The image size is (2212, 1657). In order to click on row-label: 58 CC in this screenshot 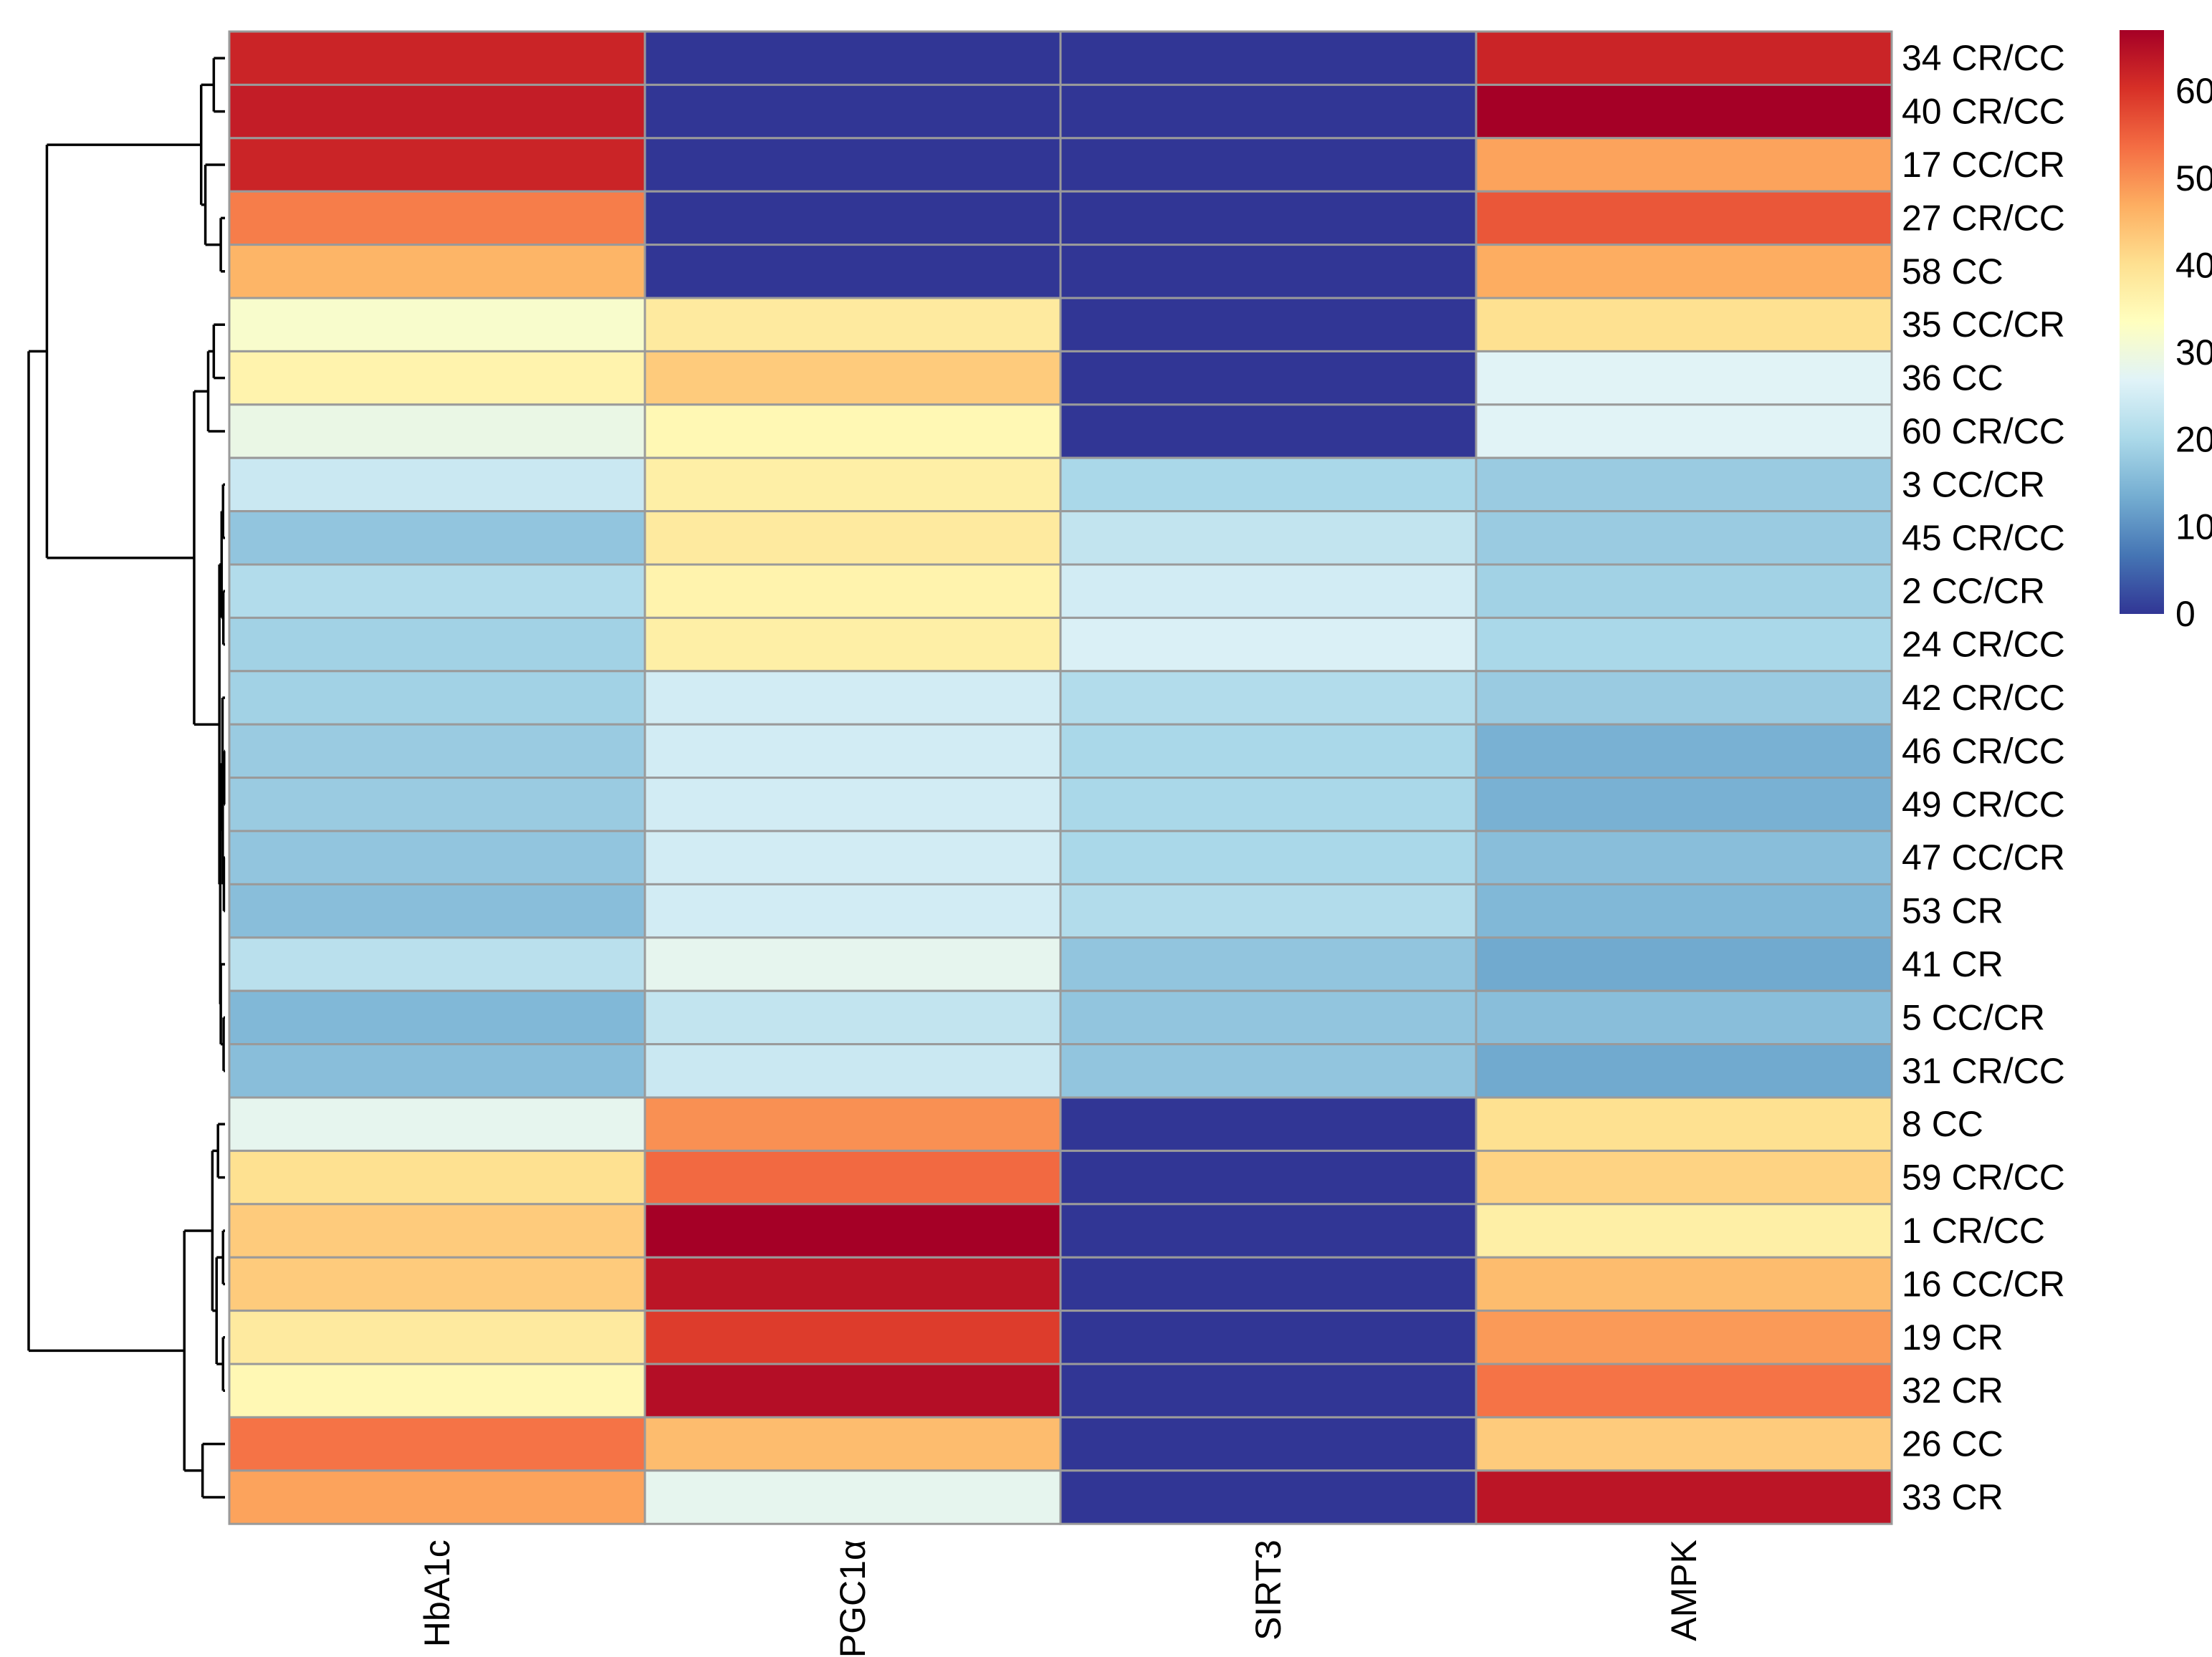, I will do `click(1953, 271)`.